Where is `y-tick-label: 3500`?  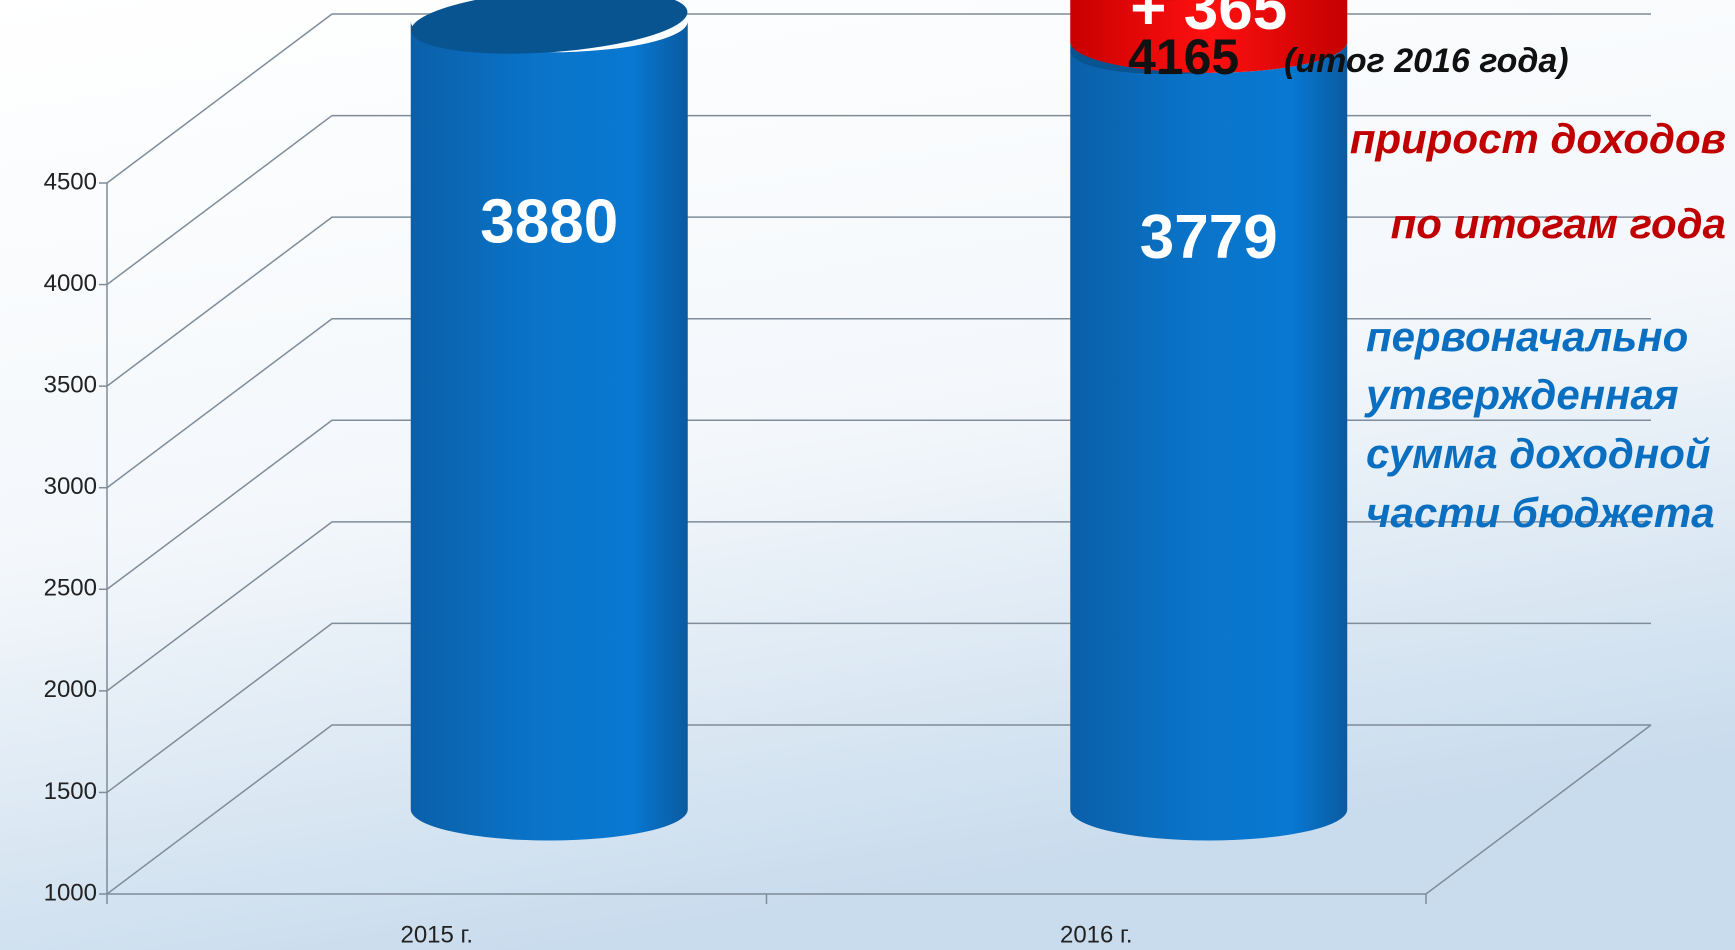 y-tick-label: 3500 is located at coordinates (70, 384).